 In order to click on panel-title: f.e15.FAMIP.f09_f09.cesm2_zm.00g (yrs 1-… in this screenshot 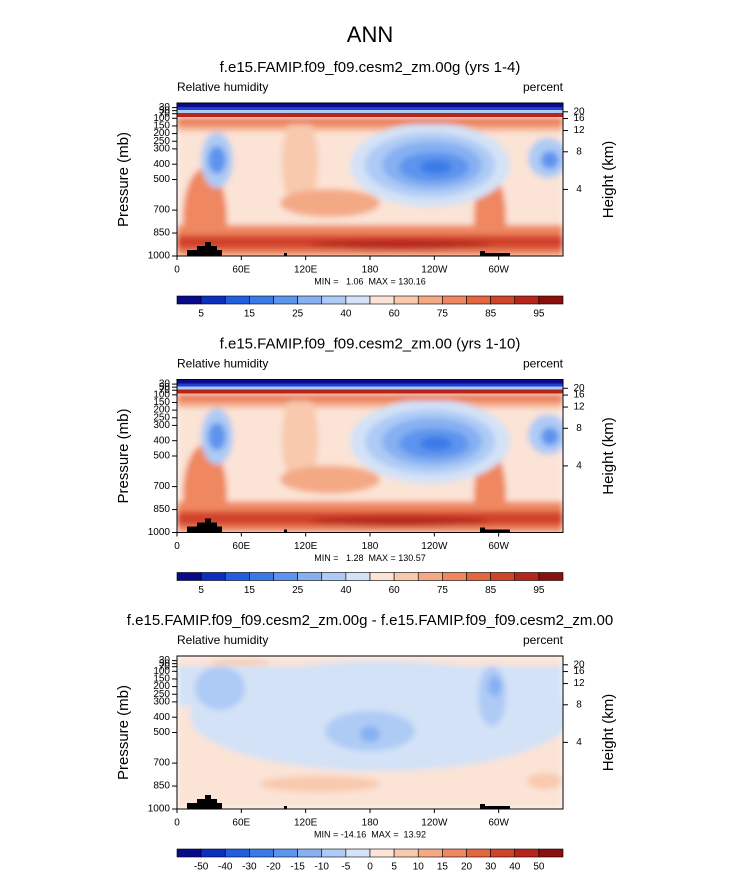, I will do `click(370, 67)`.